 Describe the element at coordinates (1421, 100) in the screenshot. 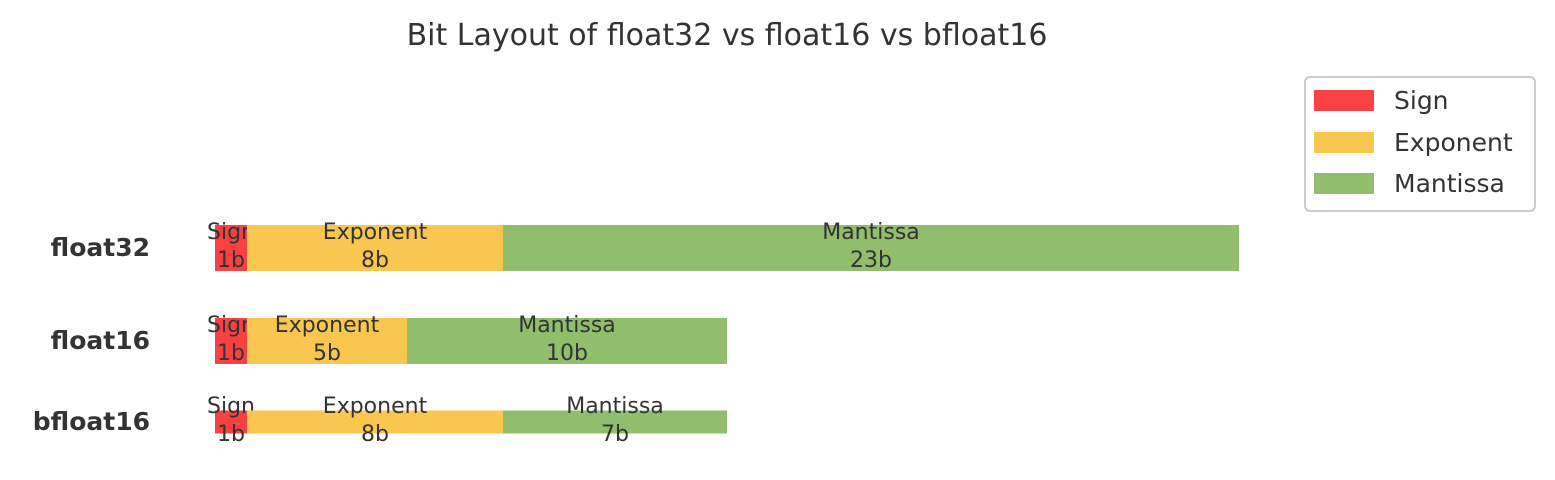

I see `legend-label-sign: Sign` at that location.